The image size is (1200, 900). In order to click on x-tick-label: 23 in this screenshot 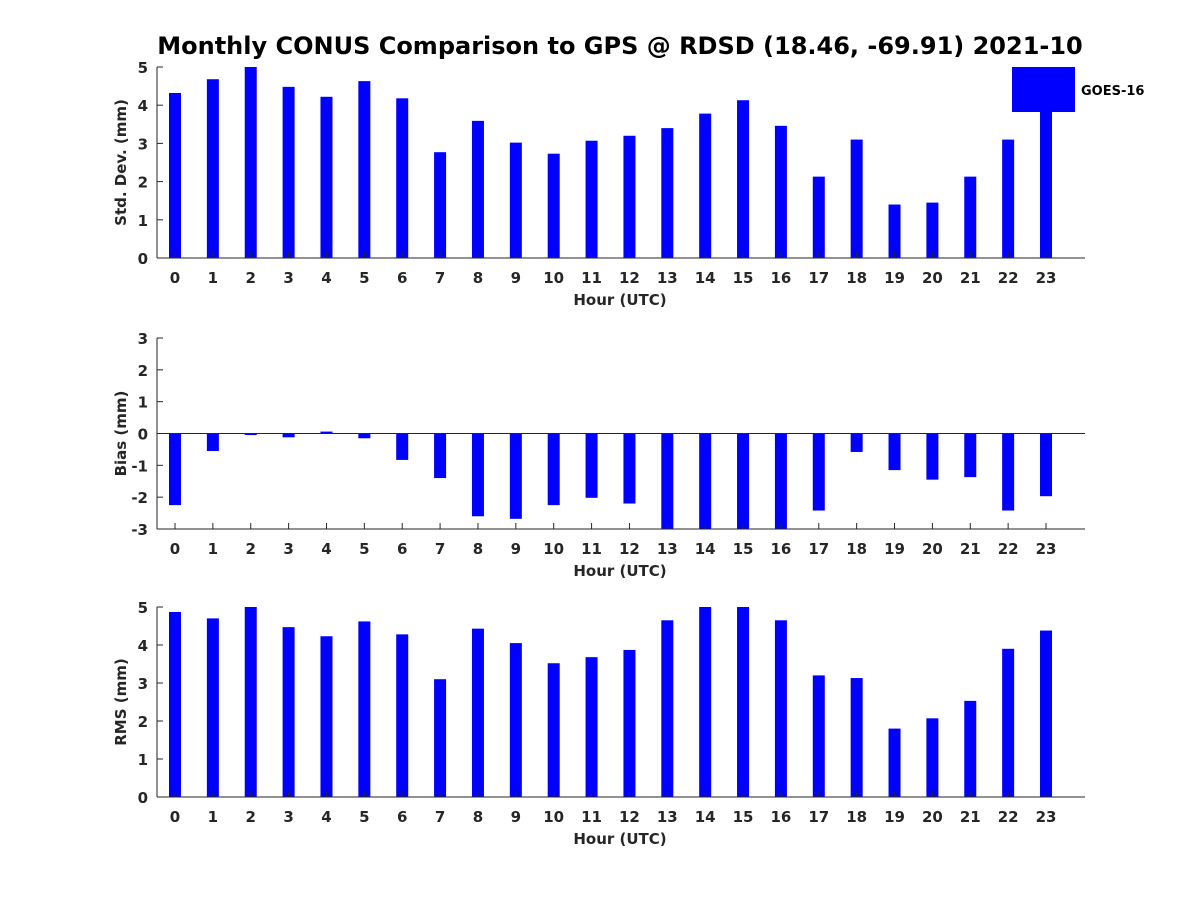, I will do `click(1046, 817)`.